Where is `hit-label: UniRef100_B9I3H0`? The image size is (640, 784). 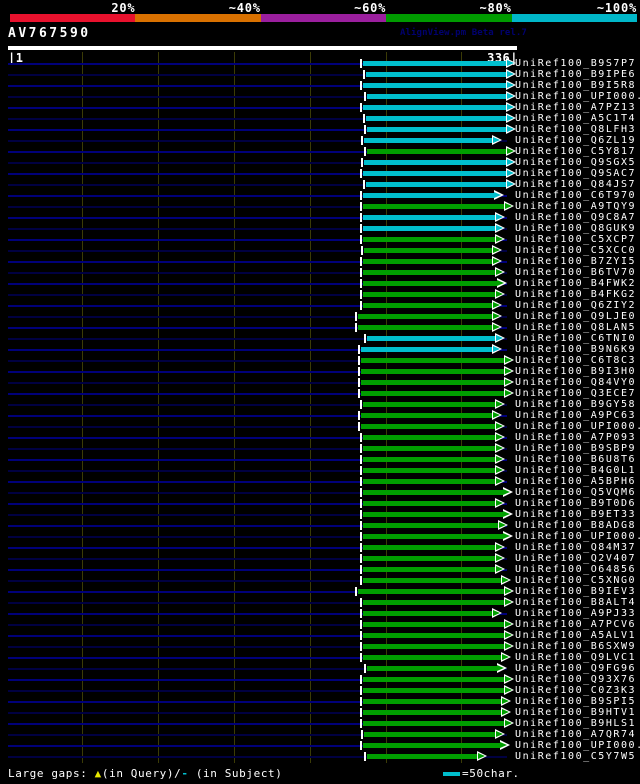
hit-label: UniRef100_B9I3H0 is located at coordinates (576, 371).